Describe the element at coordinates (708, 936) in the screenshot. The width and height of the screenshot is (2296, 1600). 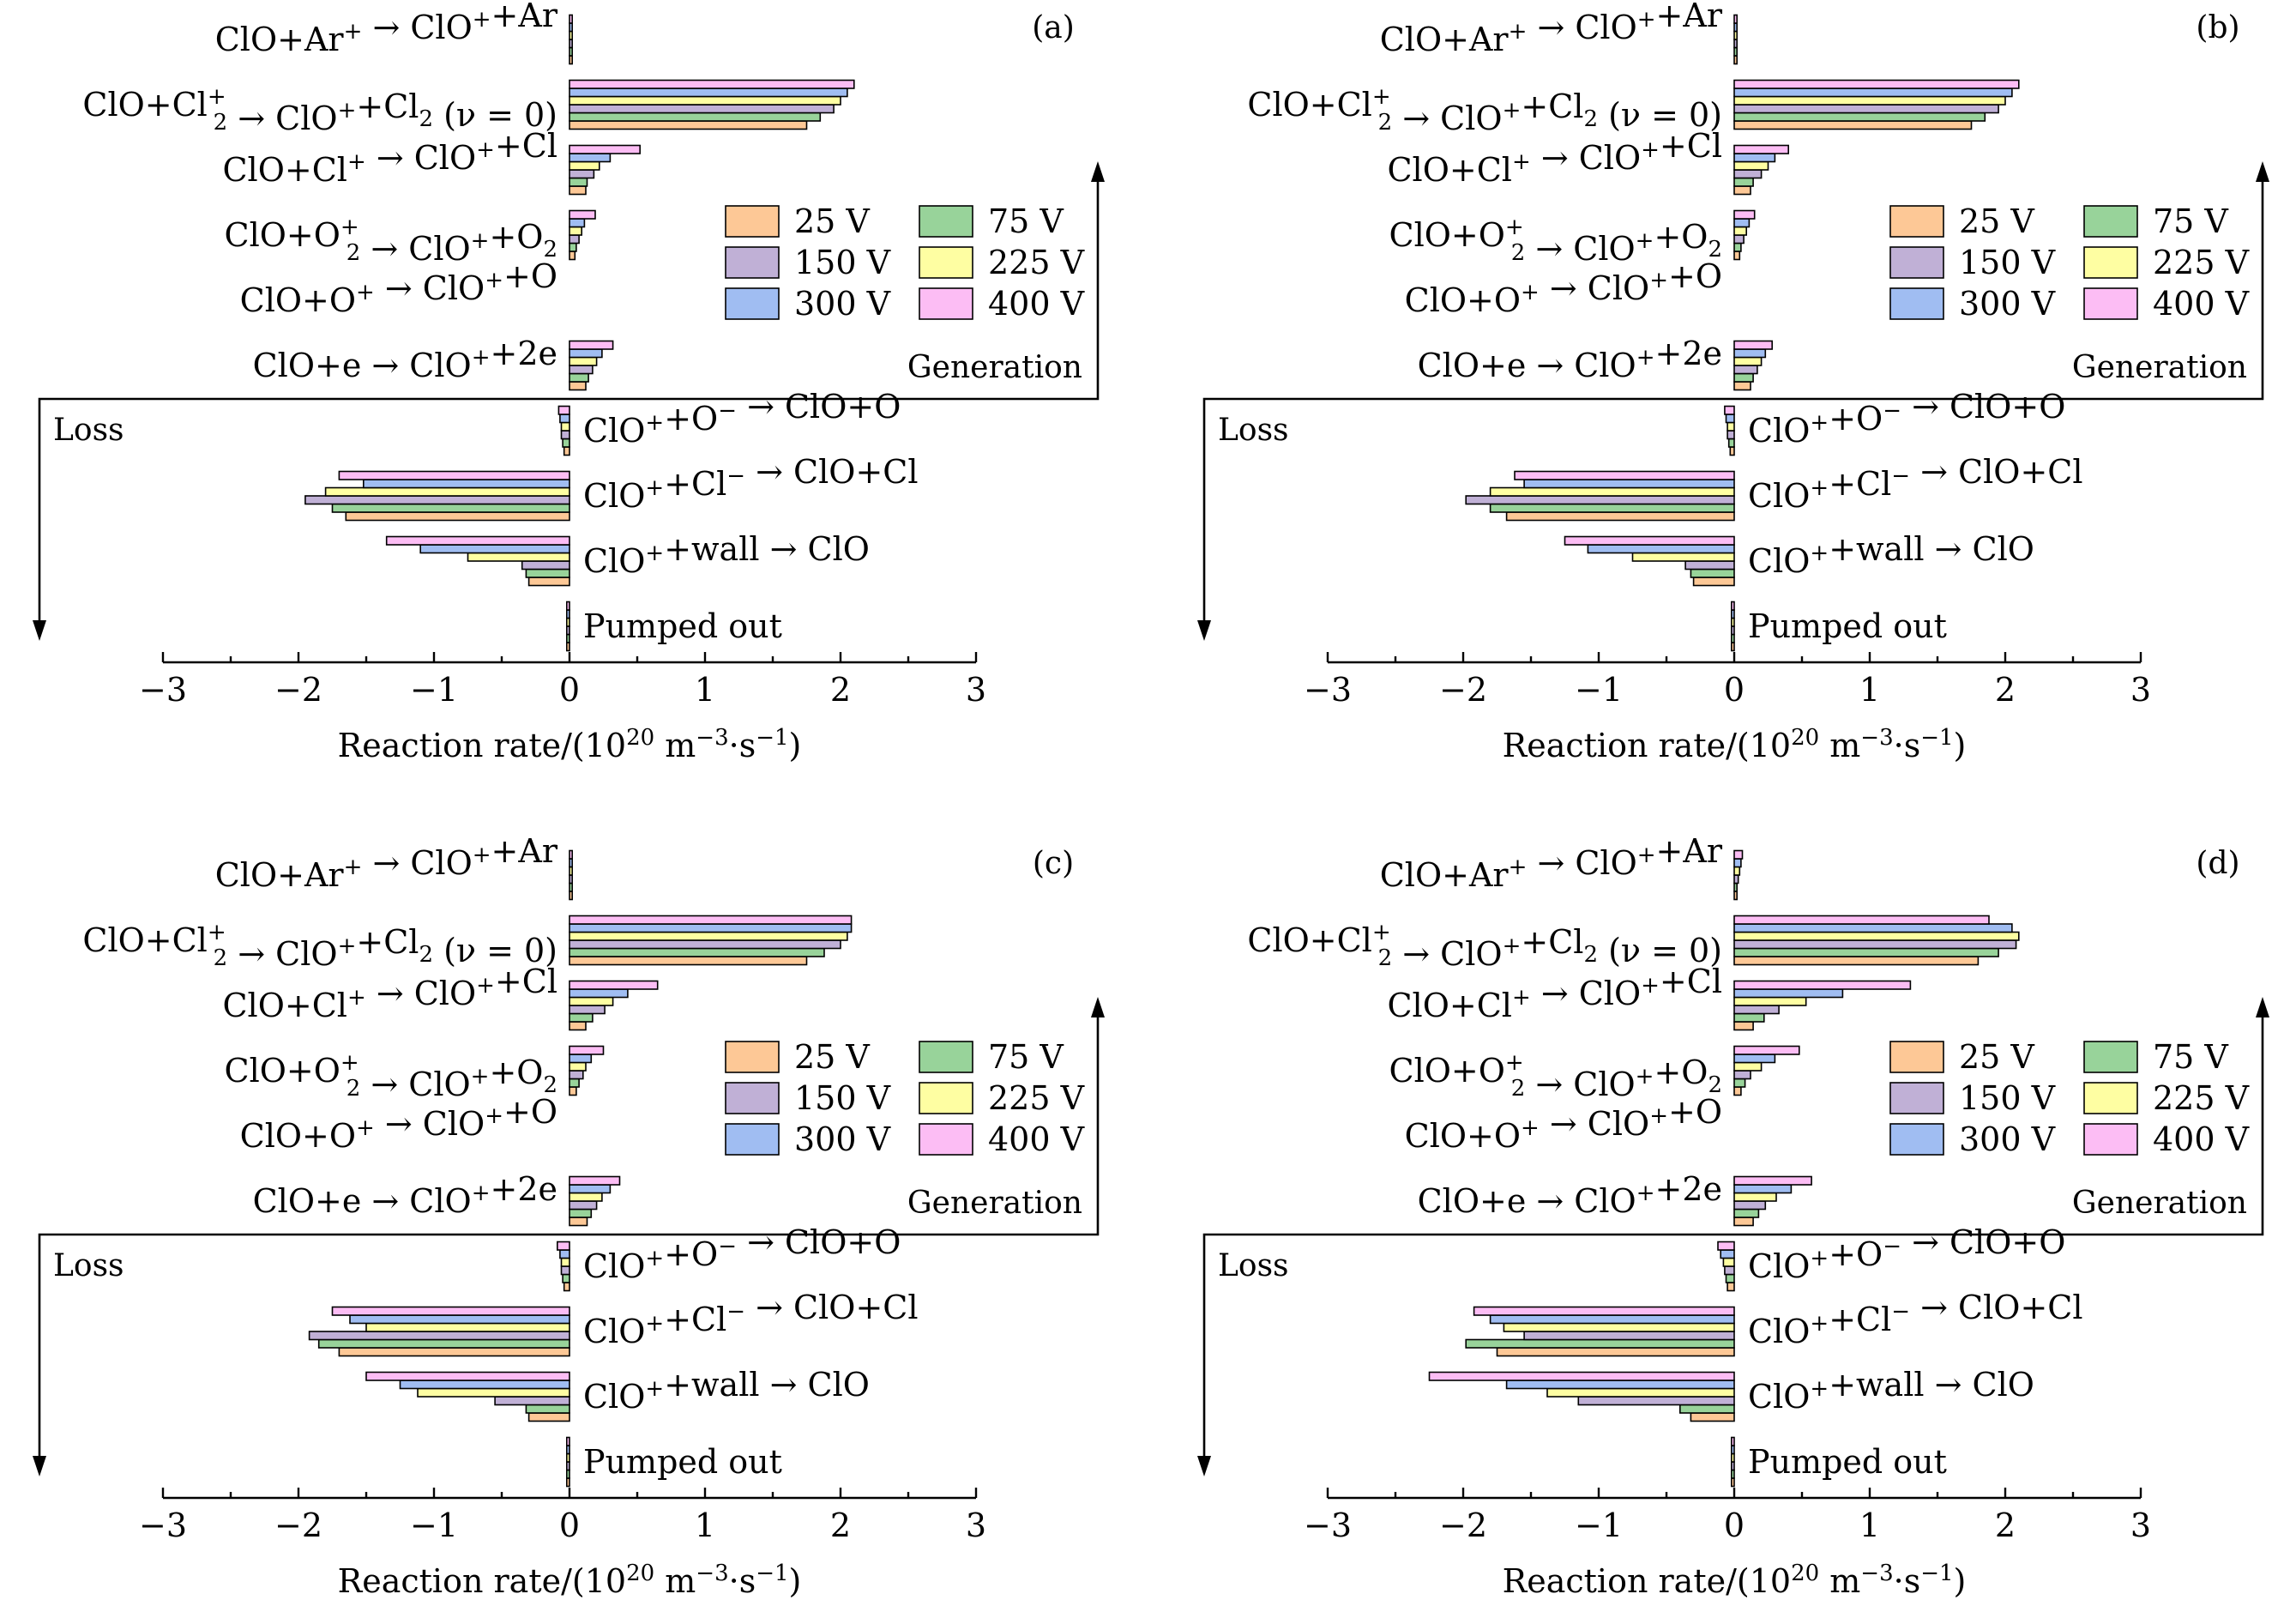
I see `bar-c-1-225V` at that location.